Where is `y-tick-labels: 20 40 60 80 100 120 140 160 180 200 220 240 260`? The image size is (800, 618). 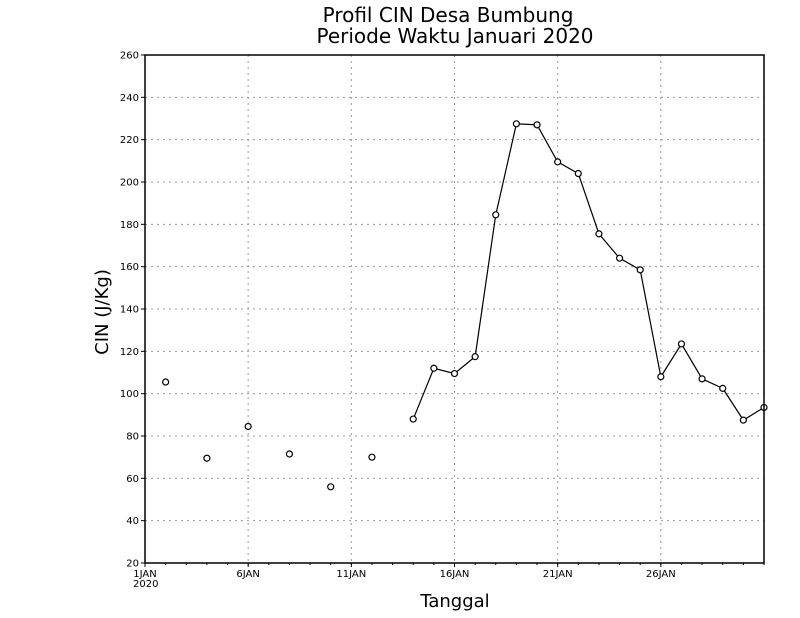 y-tick-labels: 20 40 60 80 100 120 140 160 180 200 220 240 260 is located at coordinates (132, 310).